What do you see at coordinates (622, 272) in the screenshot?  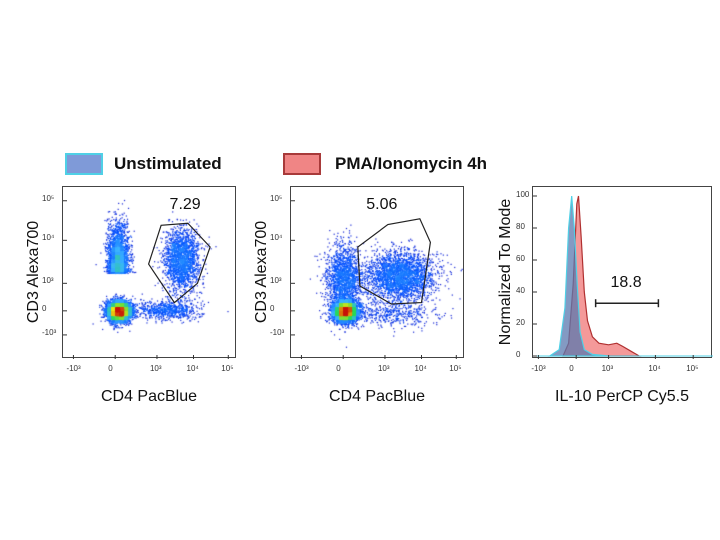 I see `histogram-panel` at bounding box center [622, 272].